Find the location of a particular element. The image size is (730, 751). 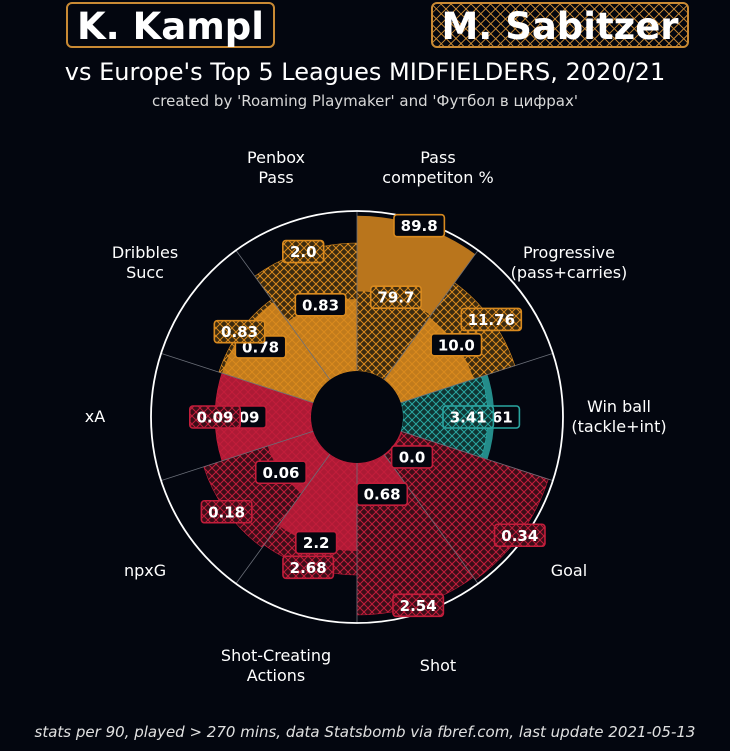

svg-text: 0.34 is located at coordinates (519, 536).